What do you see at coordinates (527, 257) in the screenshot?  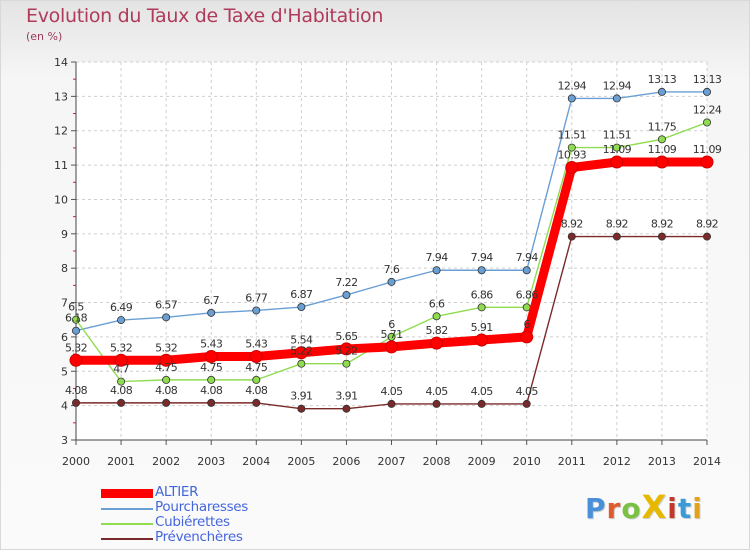 I see `data-label: 7.94` at bounding box center [527, 257].